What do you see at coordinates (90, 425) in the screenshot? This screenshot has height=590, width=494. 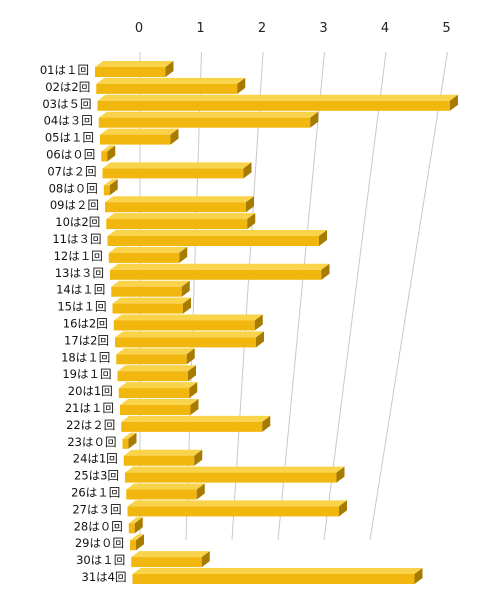 I see `category-label: 22は２回` at bounding box center [90, 425].